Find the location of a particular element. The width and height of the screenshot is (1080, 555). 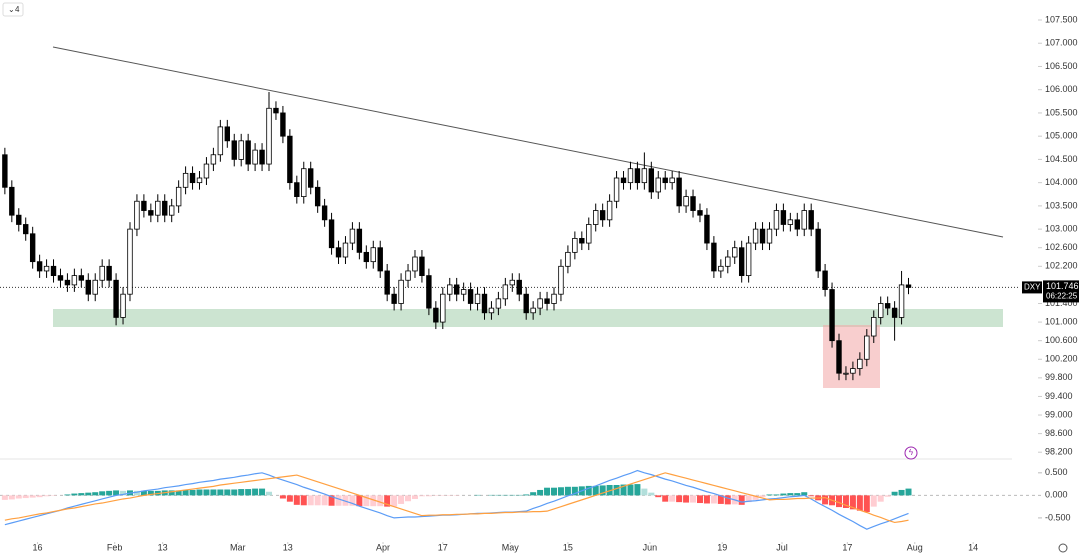

y-tick-label: 107.500 is located at coordinates (1061, 19).